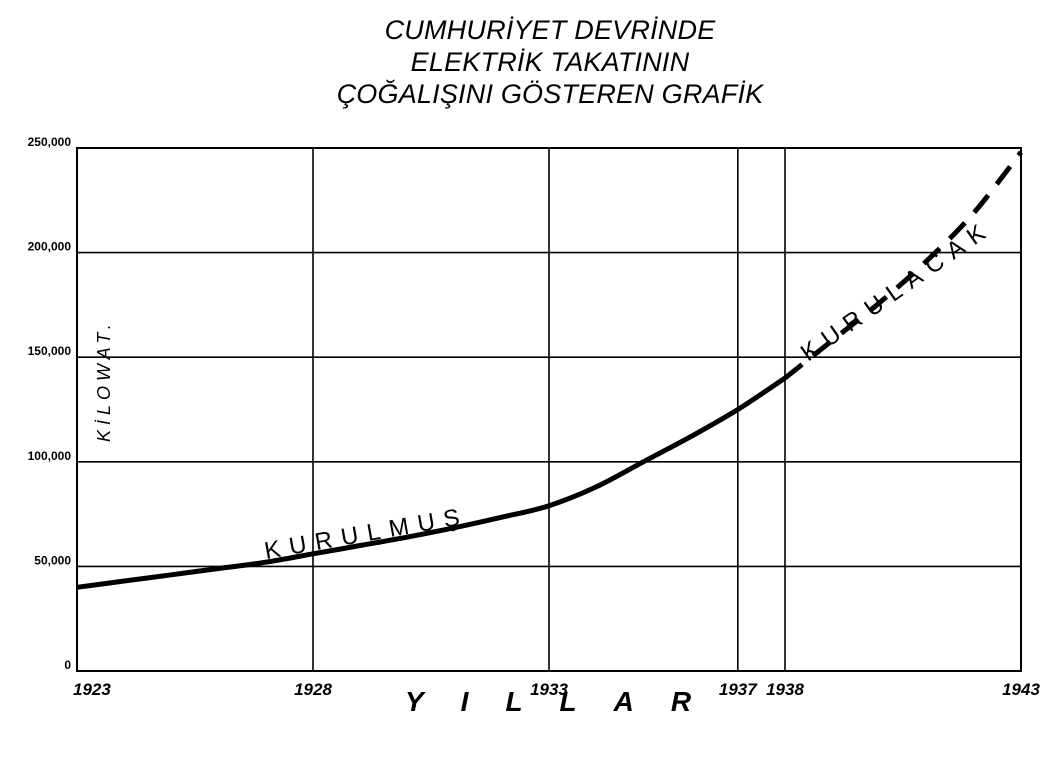 This screenshot has width=1061, height=775. What do you see at coordinates (550, 94) in the screenshot?
I see `title-line-3: ÇOĞALIŞINI GÖSTEREN GRAFİK` at bounding box center [550, 94].